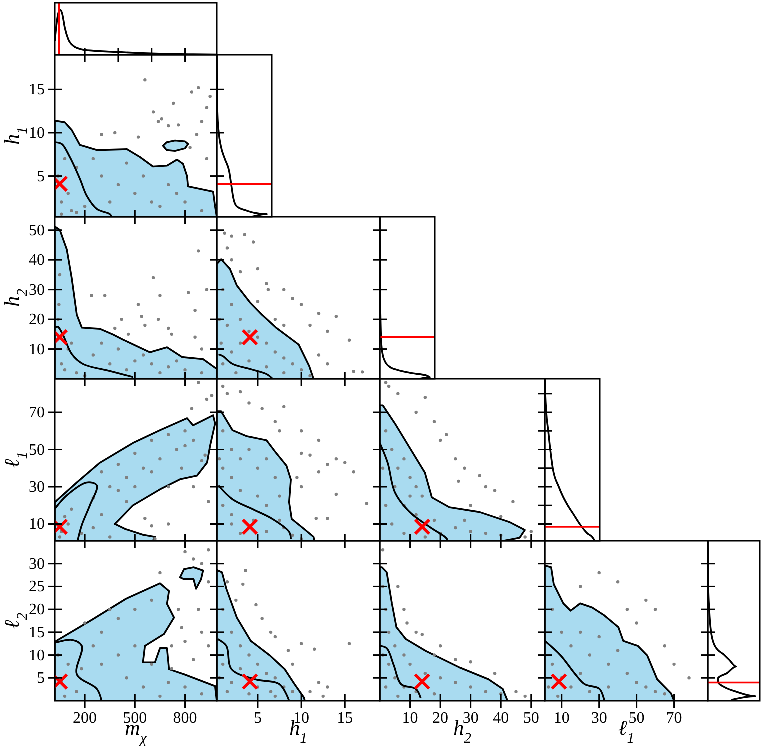  Describe the element at coordinates (345, 718) in the screenshot. I see `x-tick-label: 15` at that location.